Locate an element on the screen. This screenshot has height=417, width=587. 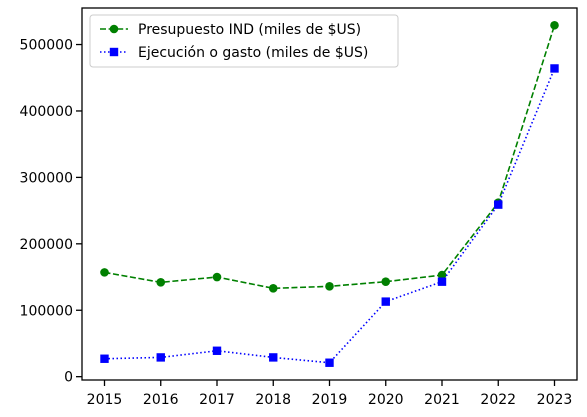
x-tick-label: 2023 is located at coordinates (555, 400).